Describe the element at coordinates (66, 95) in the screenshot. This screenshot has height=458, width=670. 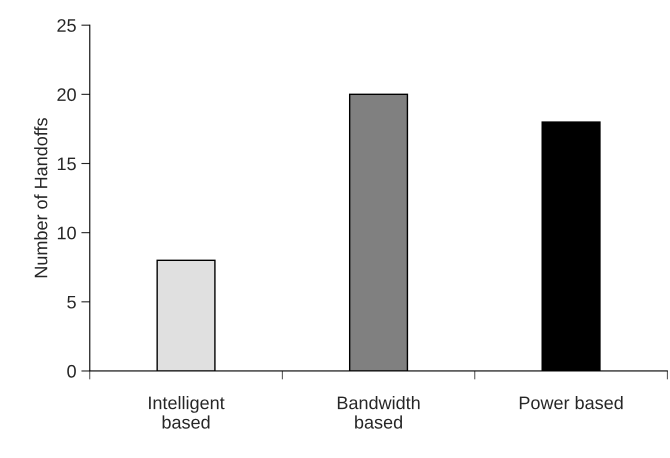
I see `y-tick-label: 20` at that location.